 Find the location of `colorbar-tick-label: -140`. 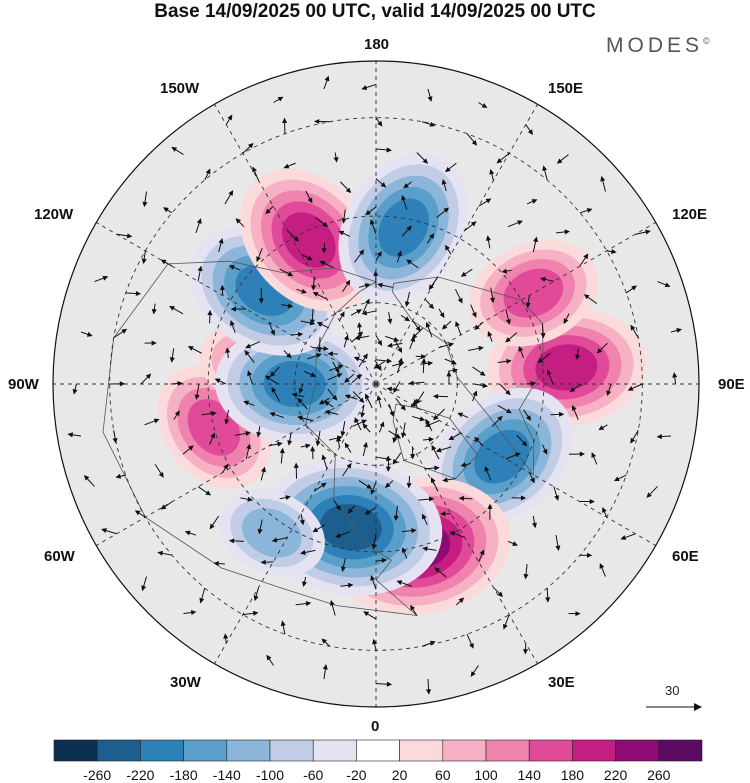

colorbar-tick-label: -140 is located at coordinates (227, 775).